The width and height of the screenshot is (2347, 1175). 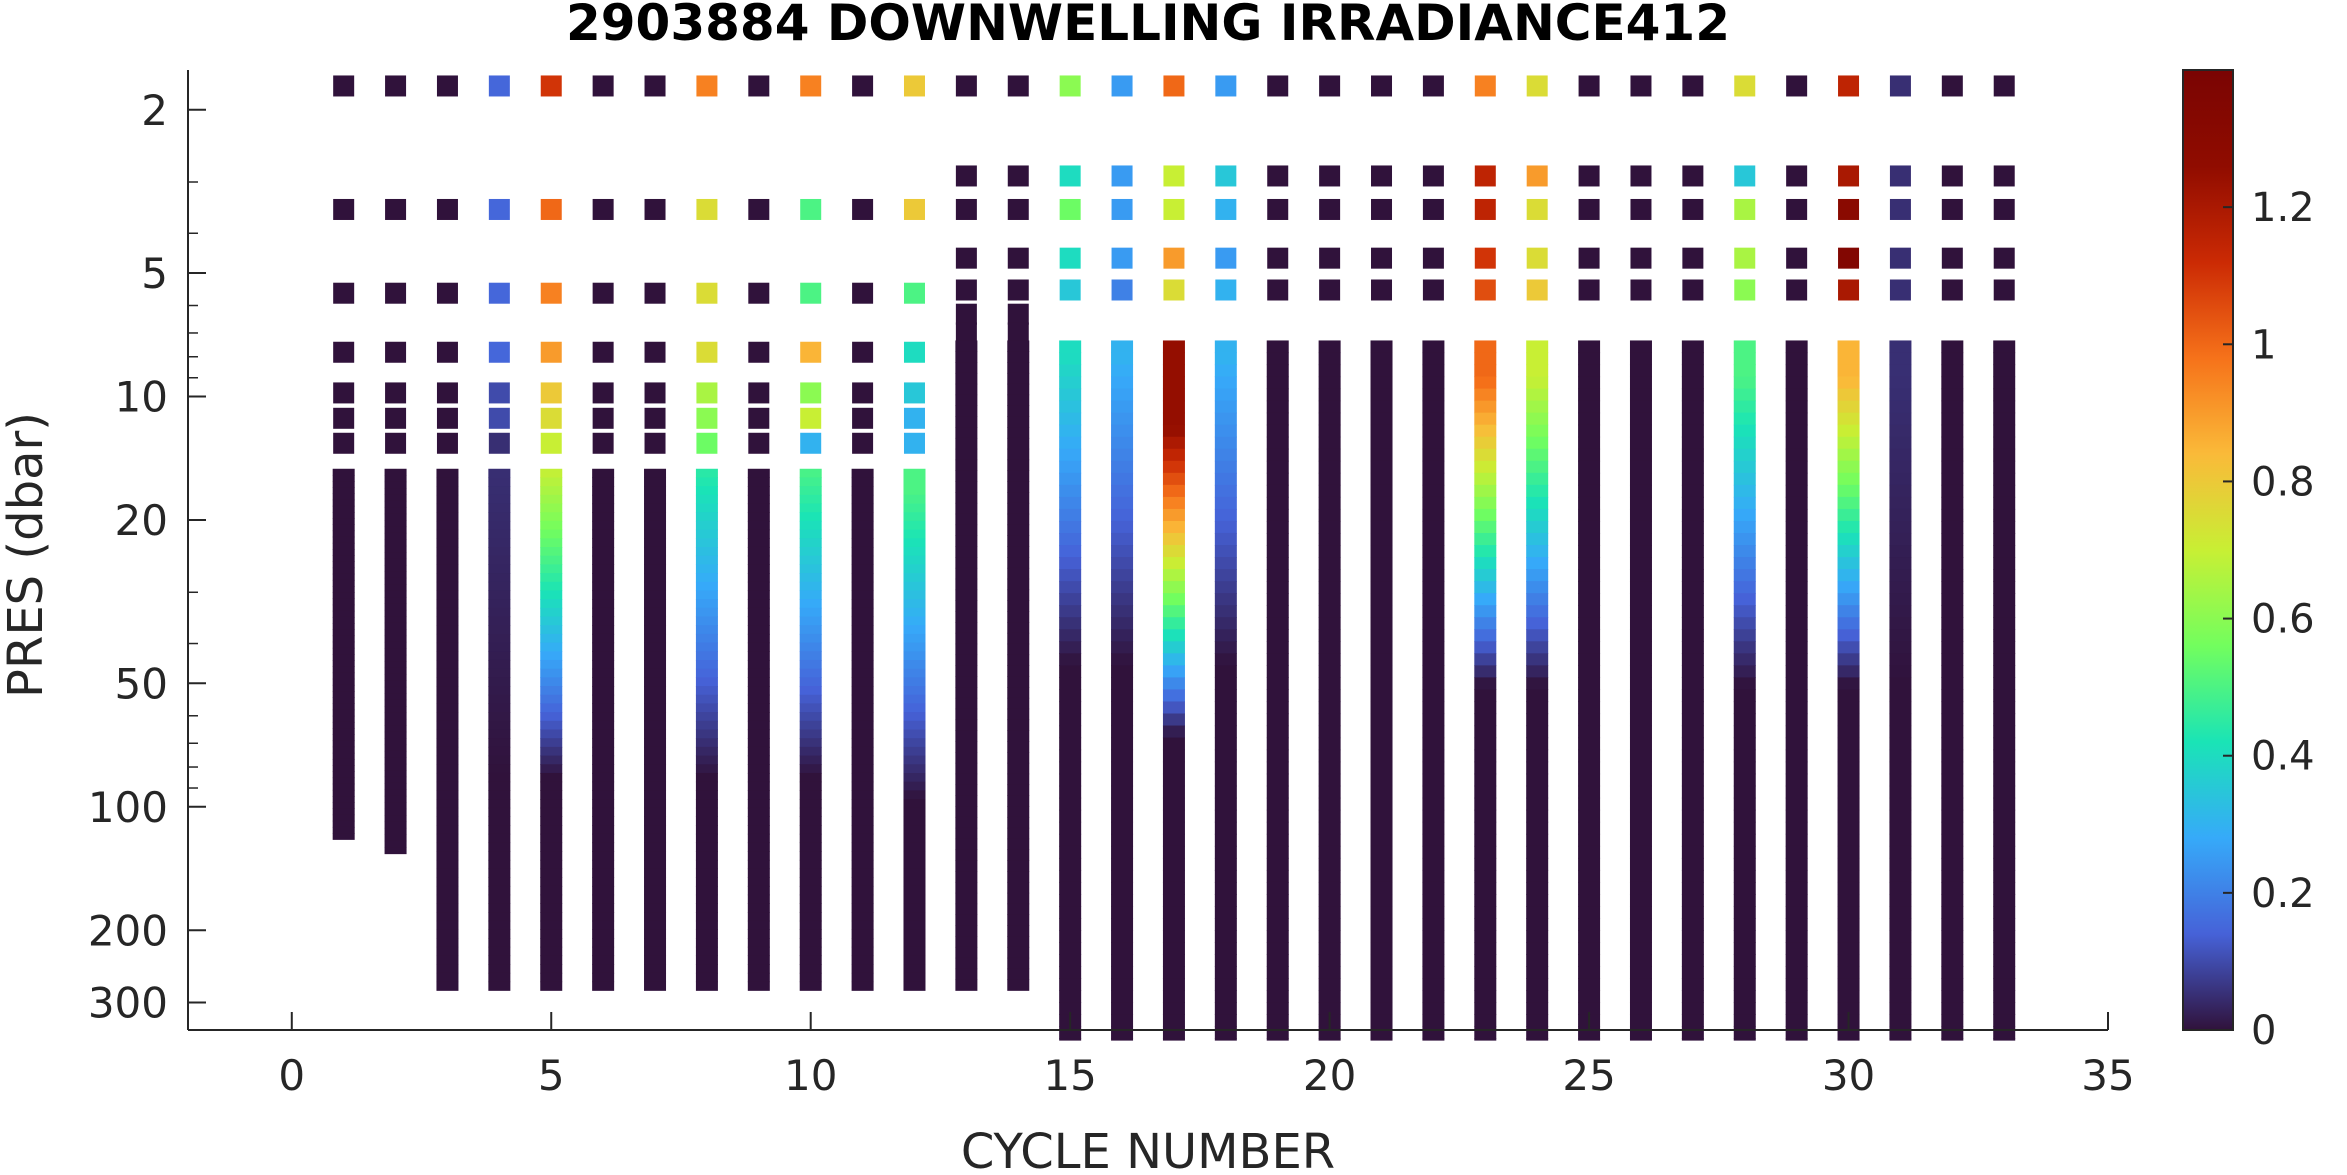 I want to click on y-tick-label: 50, so click(x=141, y=683).